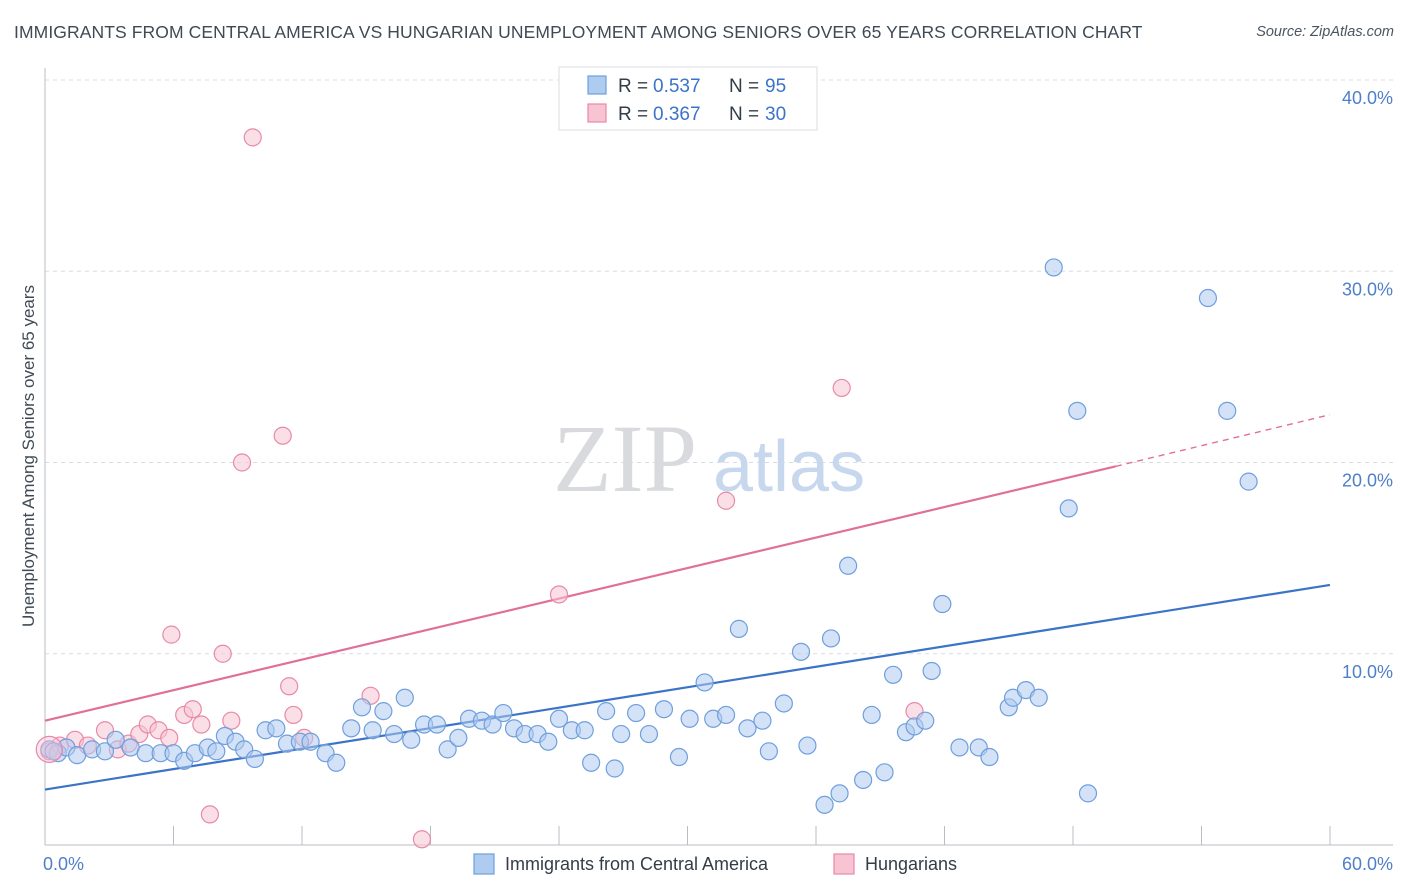  Describe the element at coordinates (1367, 98) in the screenshot. I see `y-tick-label: 40.0%` at that location.